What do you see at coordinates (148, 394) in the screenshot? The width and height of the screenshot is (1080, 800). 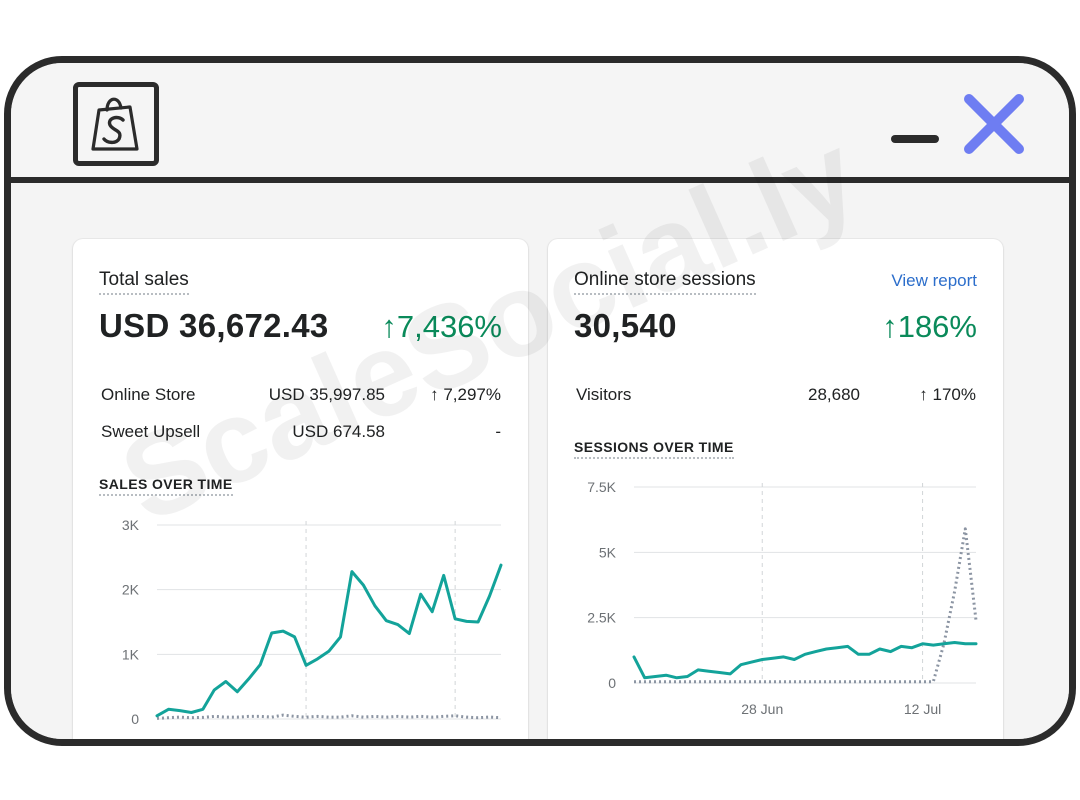 I see `breakdown-label: Online Store` at bounding box center [148, 394].